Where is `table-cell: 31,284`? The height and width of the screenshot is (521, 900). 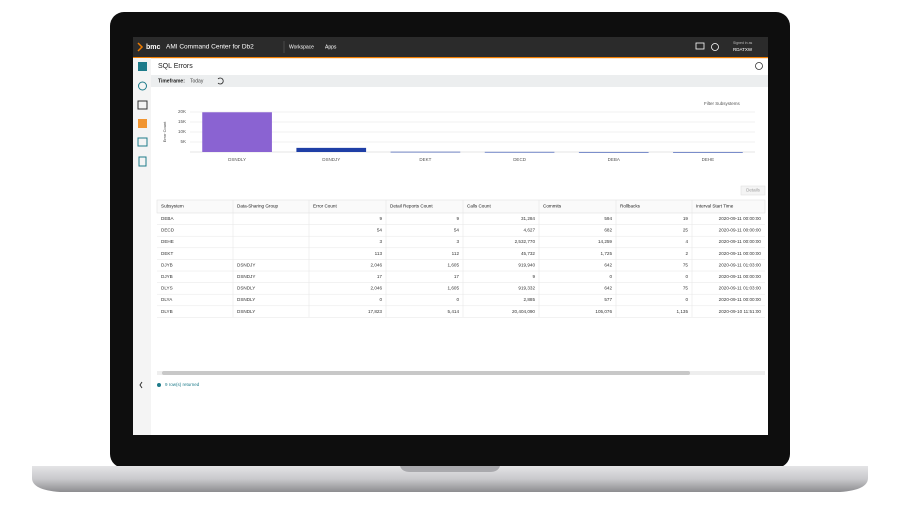 table-cell: 31,284 is located at coordinates (528, 218).